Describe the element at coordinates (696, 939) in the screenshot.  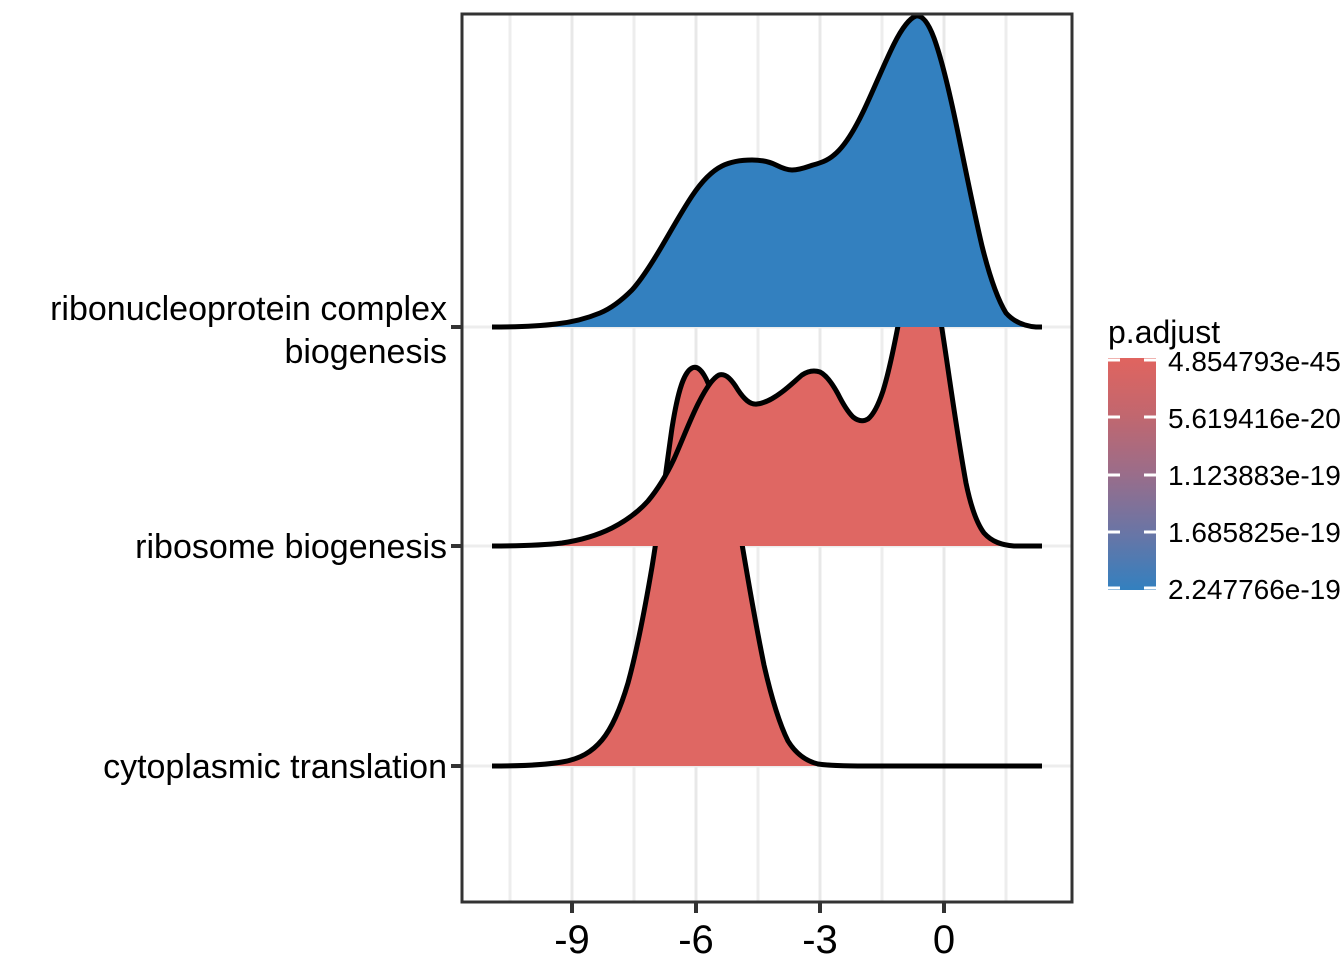
I see `x-tick-label-1: -6` at that location.